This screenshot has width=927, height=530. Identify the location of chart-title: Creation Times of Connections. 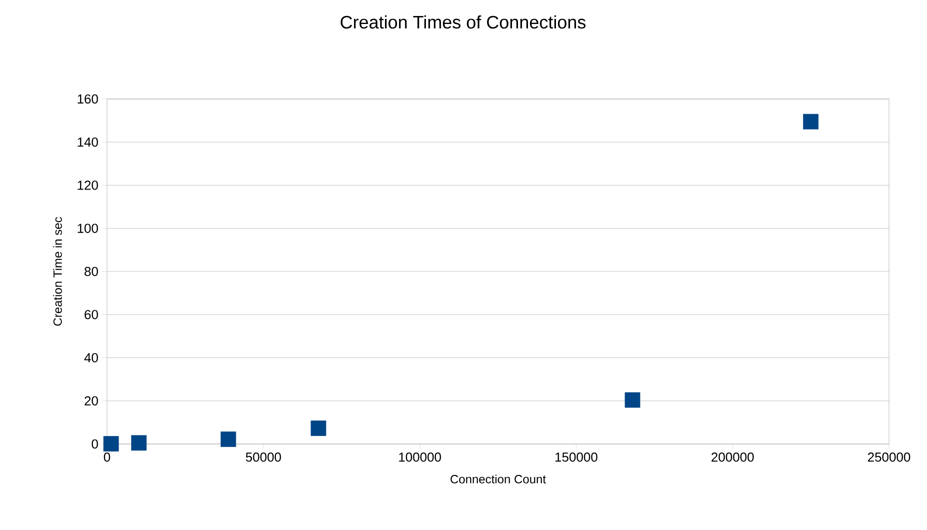
(463, 22).